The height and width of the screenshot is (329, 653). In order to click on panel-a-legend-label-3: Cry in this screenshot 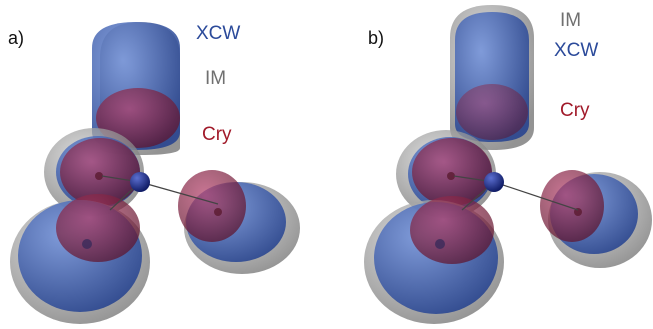, I will do `click(217, 134)`.